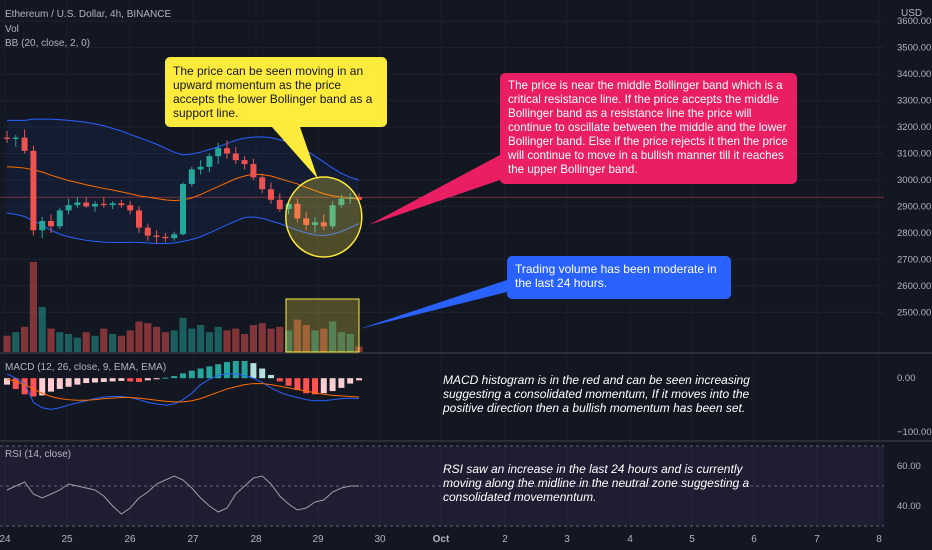 This screenshot has height=550, width=932. I want to click on macd-panel, so click(183, 385).